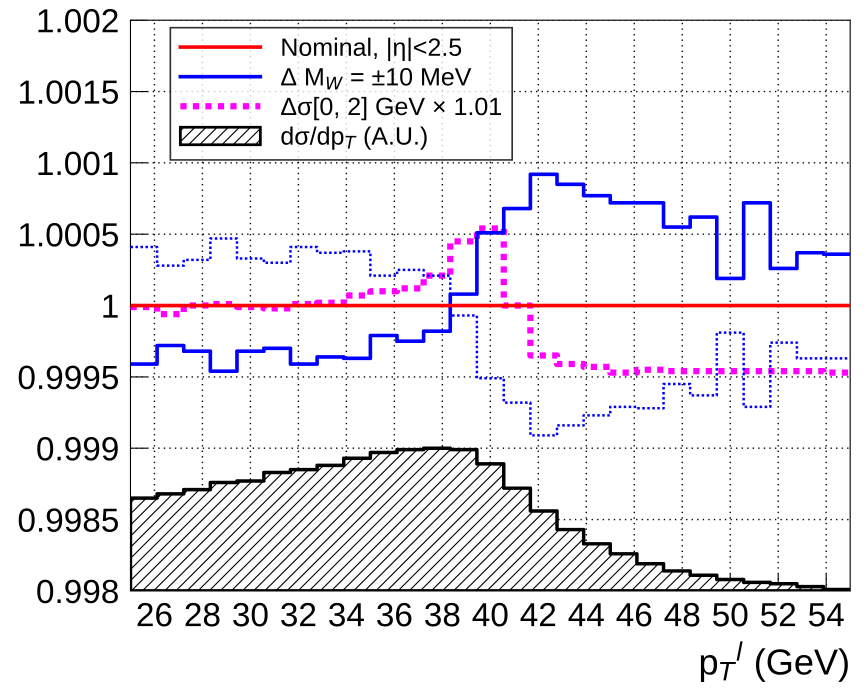 The image size is (864, 696). What do you see at coordinates (155, 614) in the screenshot?
I see `x-tick-label: 26` at bounding box center [155, 614].